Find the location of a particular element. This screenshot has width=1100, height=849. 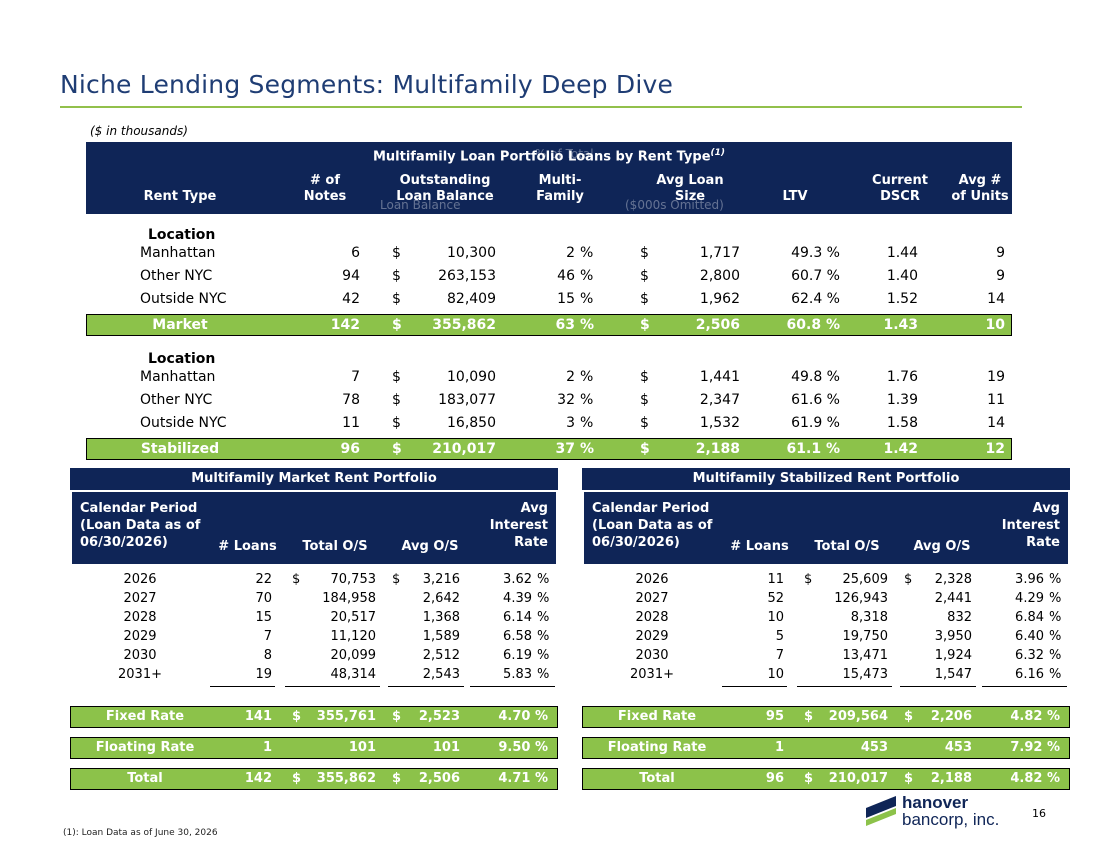

summary-avg-os: 2,523 is located at coordinates (439, 716).